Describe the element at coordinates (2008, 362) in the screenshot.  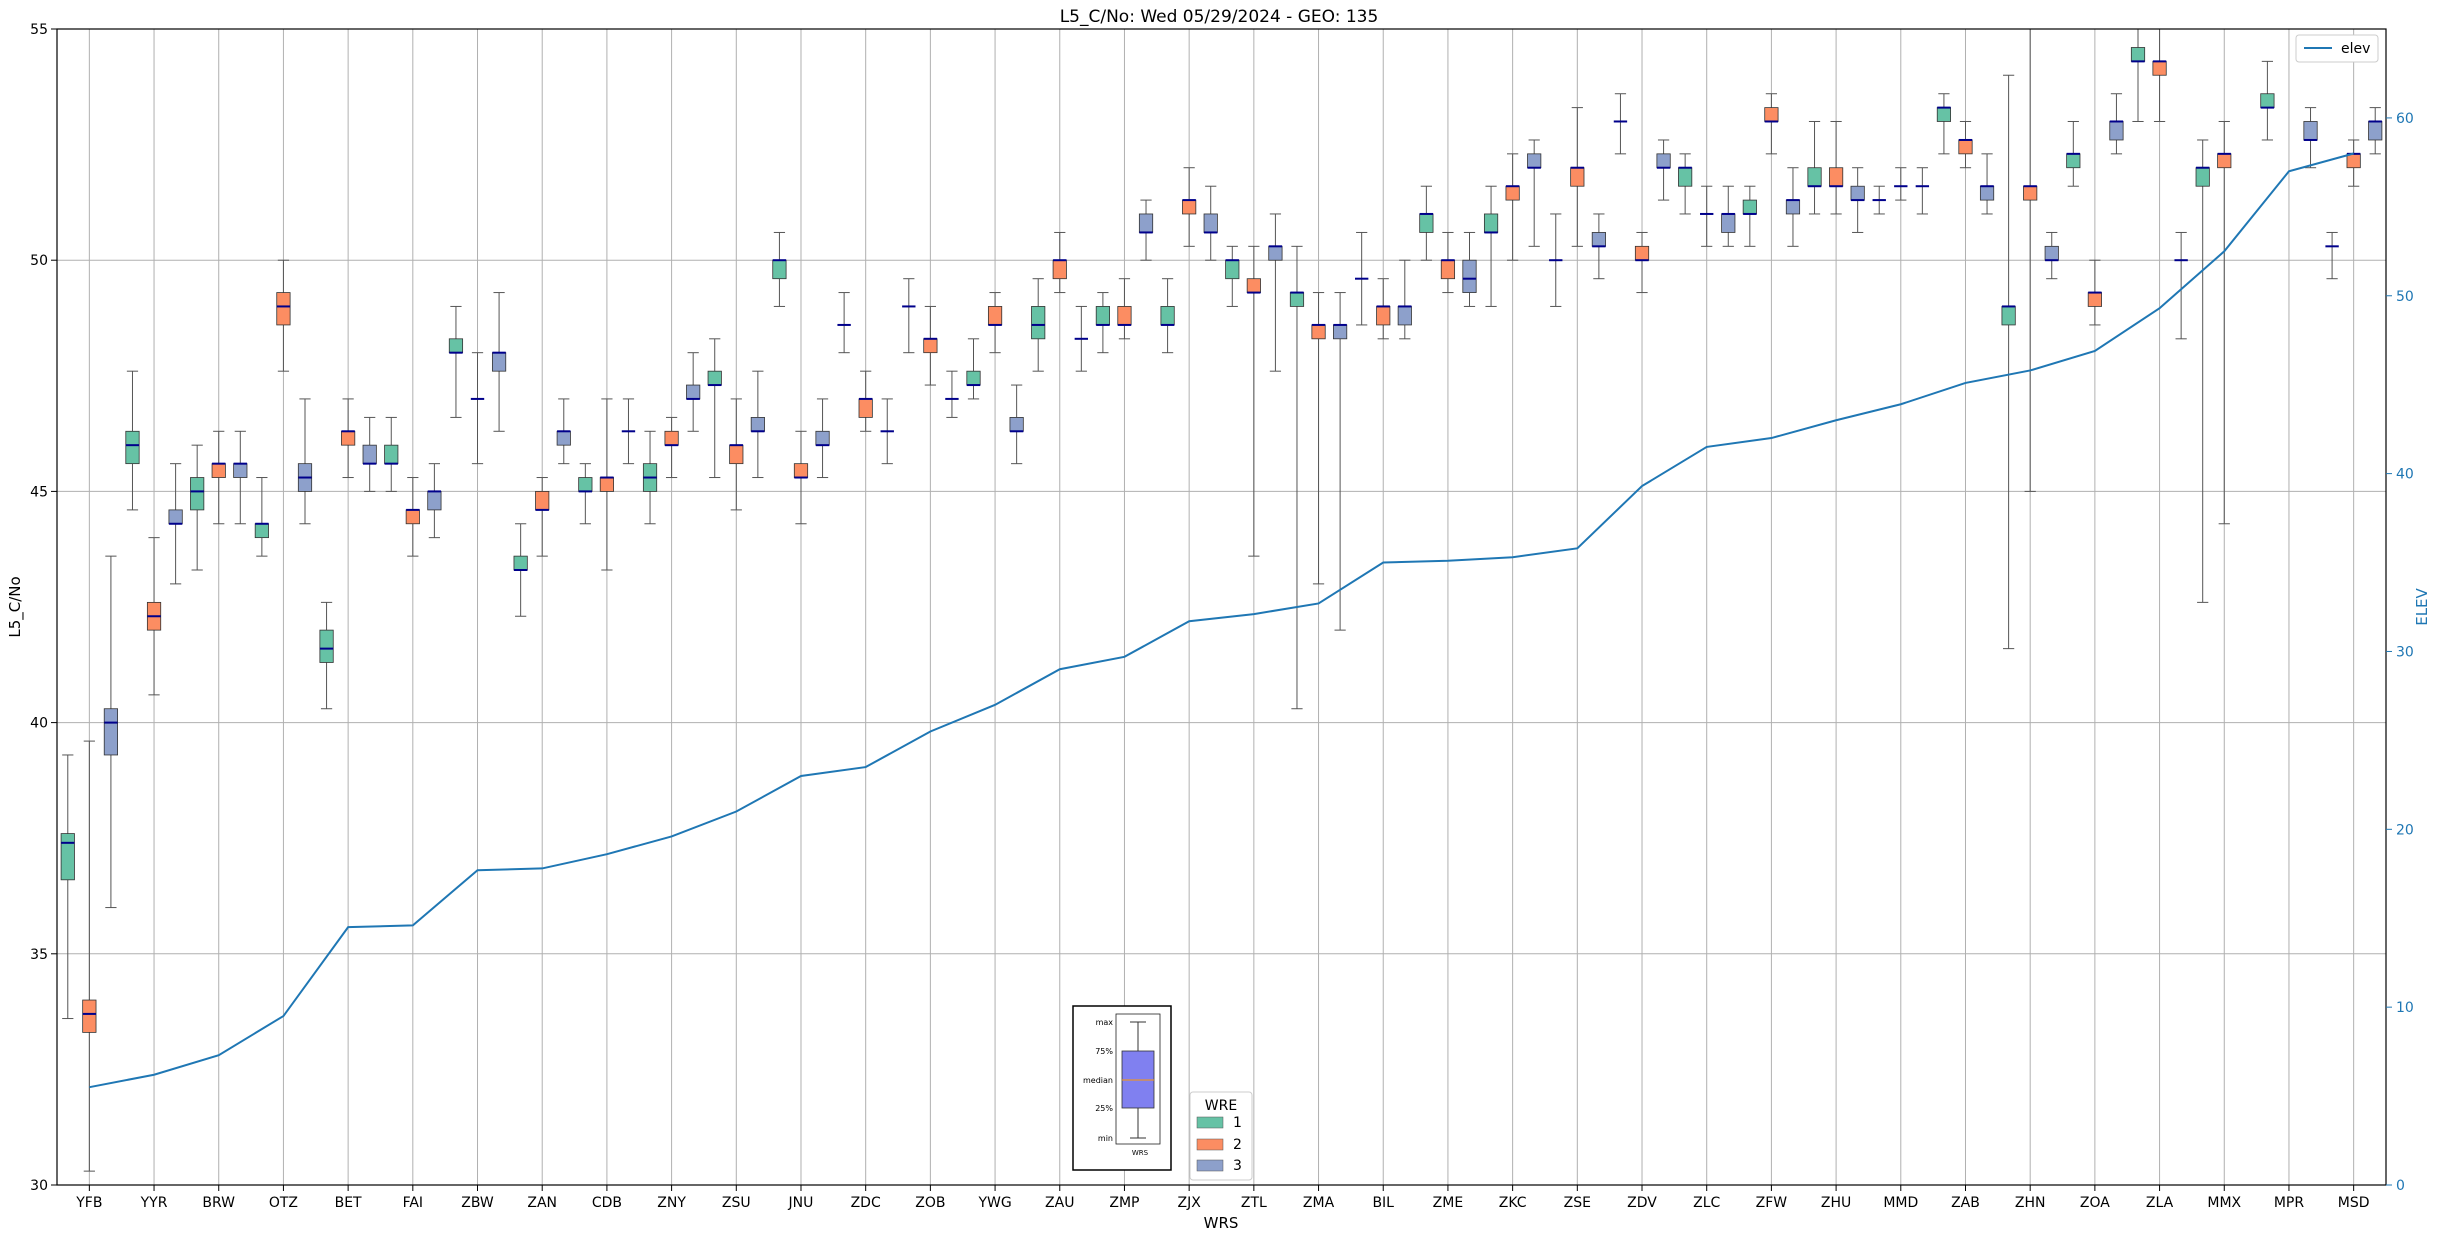
I see `box-zhn-wre1` at that location.